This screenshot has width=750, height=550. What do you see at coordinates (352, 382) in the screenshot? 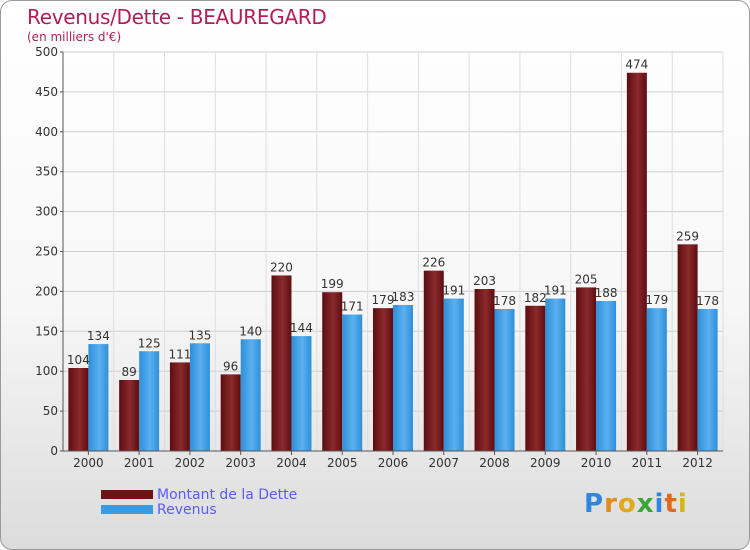
I see `bar-revenus-2005` at bounding box center [352, 382].